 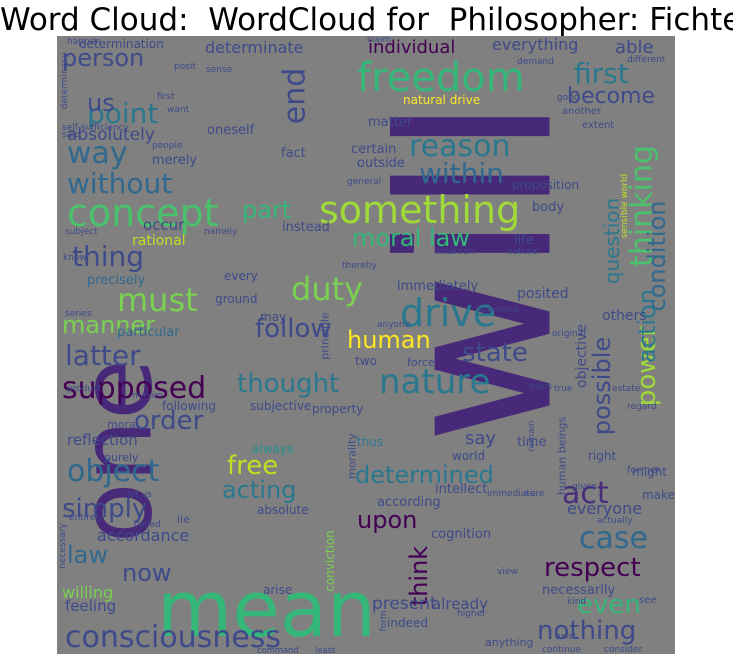 What do you see at coordinates (71, 135) in the screenshot?
I see `word-said: said` at bounding box center [71, 135].